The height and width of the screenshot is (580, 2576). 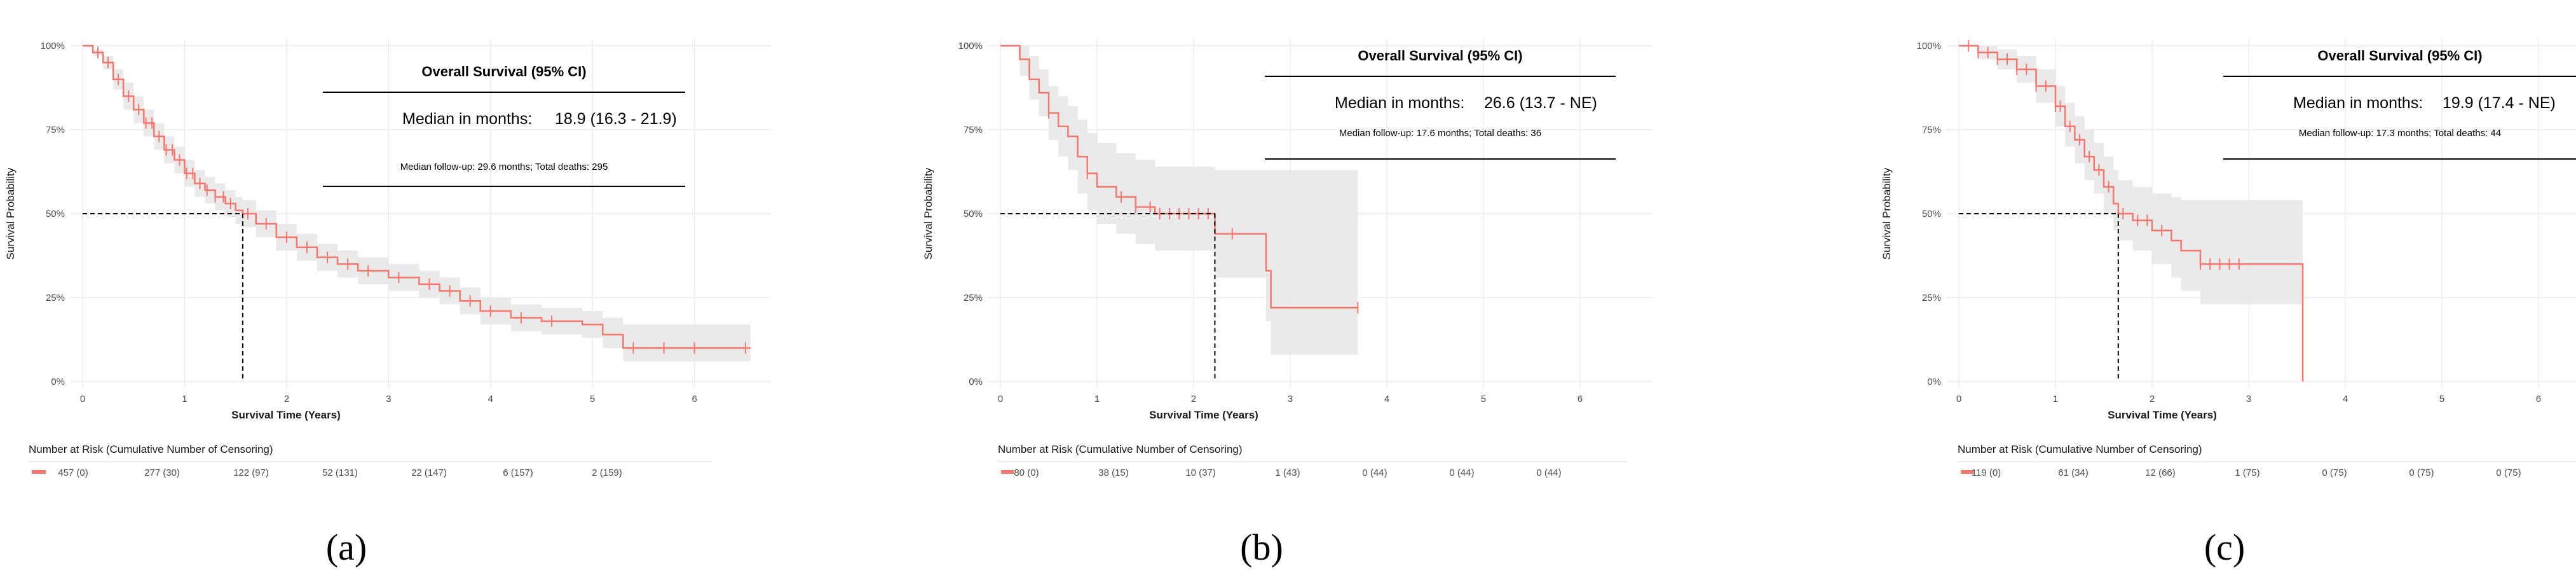 I want to click on panel-label: (b), so click(x=1261, y=547).